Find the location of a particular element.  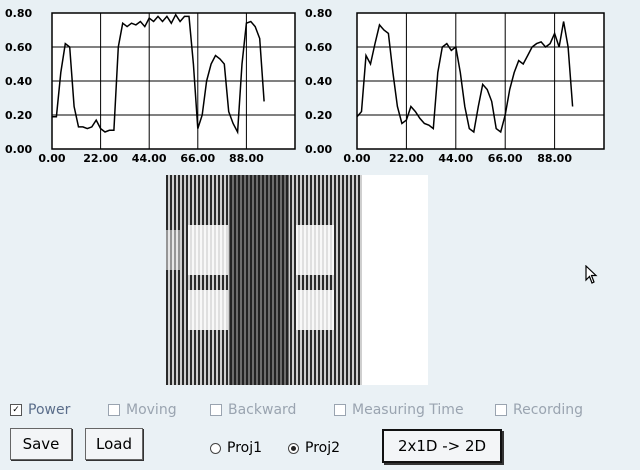

backward-checkbox: Backward is located at coordinates (253, 410).